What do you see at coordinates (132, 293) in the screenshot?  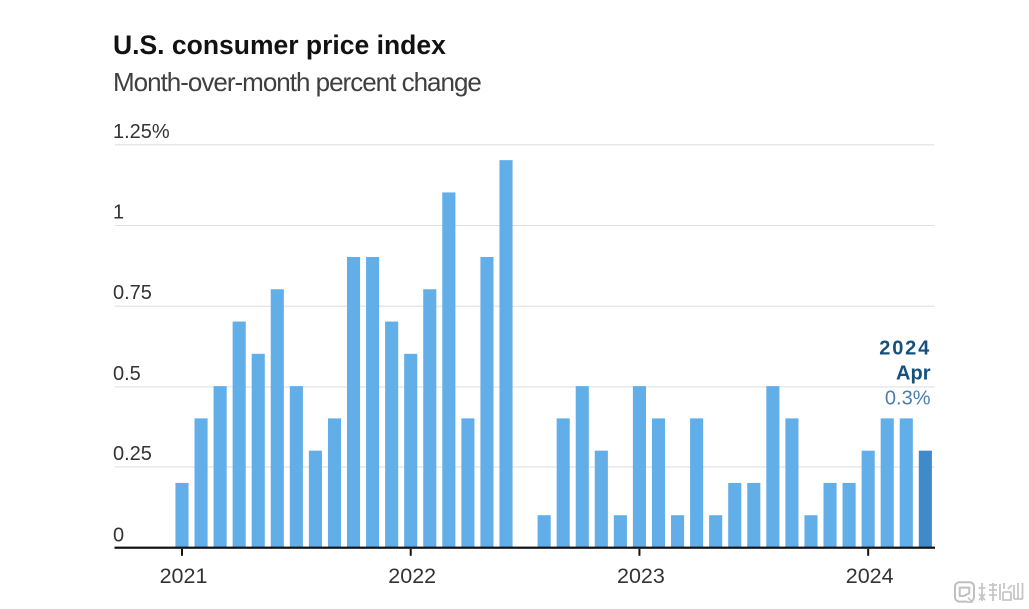 I see `svg-text: 0.75` at bounding box center [132, 293].